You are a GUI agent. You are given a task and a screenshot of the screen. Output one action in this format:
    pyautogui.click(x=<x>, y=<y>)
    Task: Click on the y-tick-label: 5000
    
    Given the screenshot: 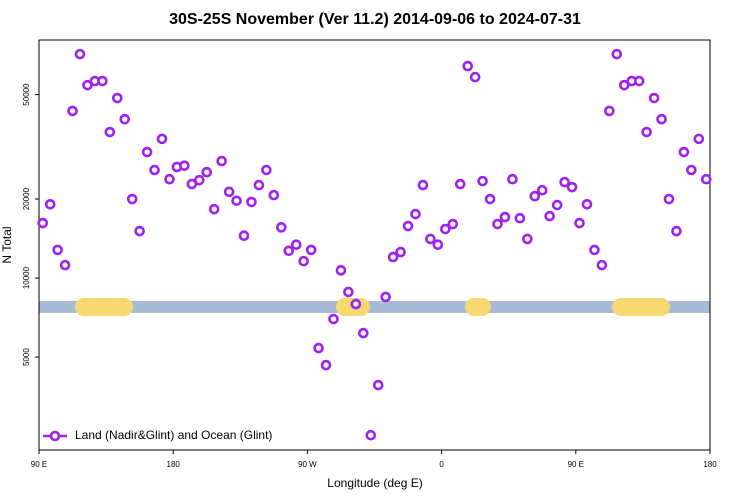 What is the action you would take?
    pyautogui.click(x=26, y=357)
    